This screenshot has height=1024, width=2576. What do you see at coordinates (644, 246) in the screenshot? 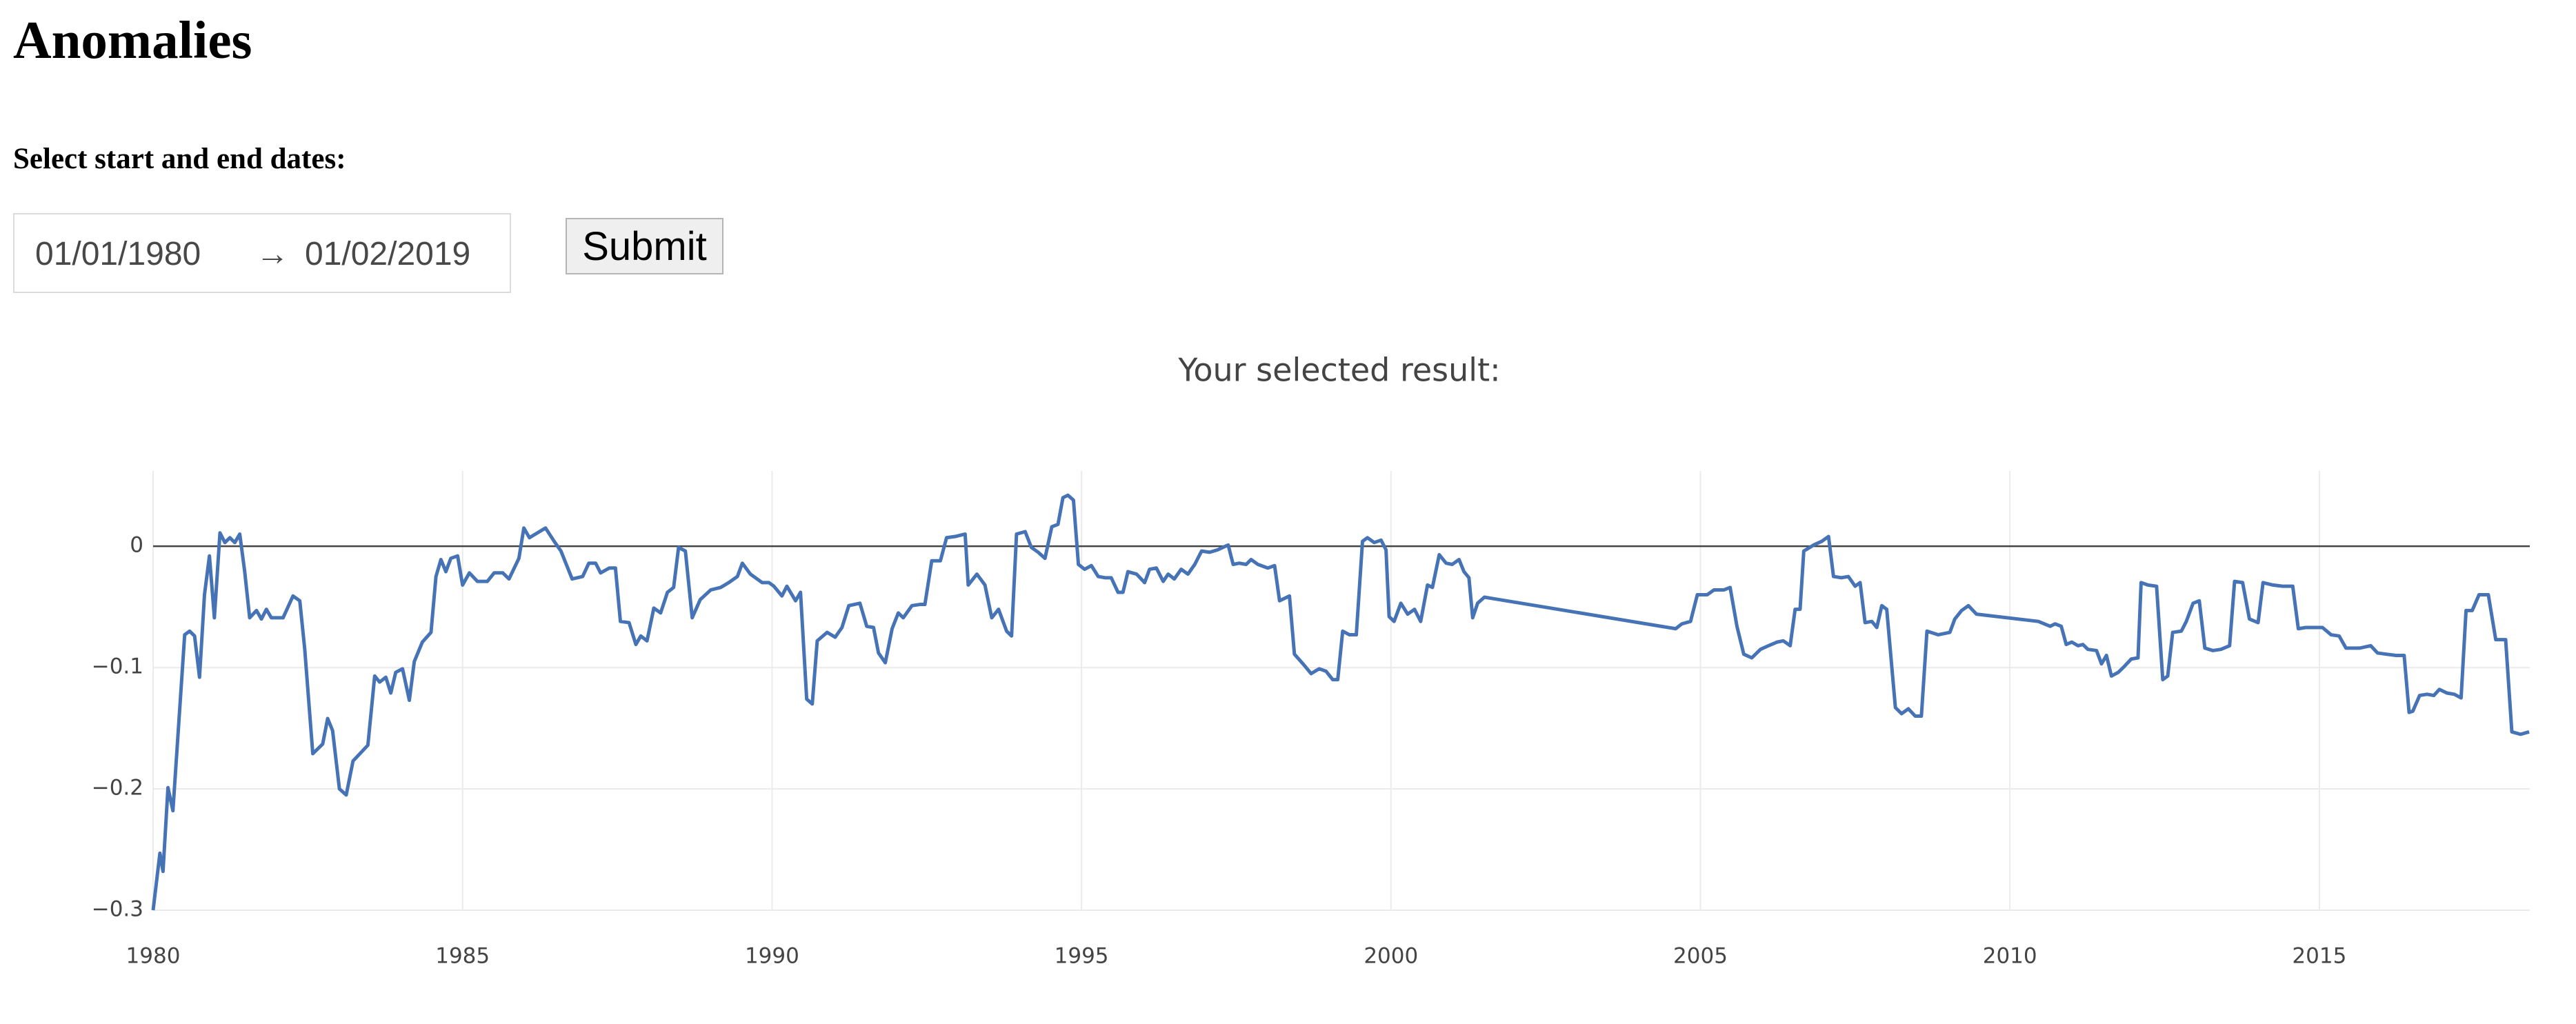
I see `submit-button: Submit` at bounding box center [644, 246].